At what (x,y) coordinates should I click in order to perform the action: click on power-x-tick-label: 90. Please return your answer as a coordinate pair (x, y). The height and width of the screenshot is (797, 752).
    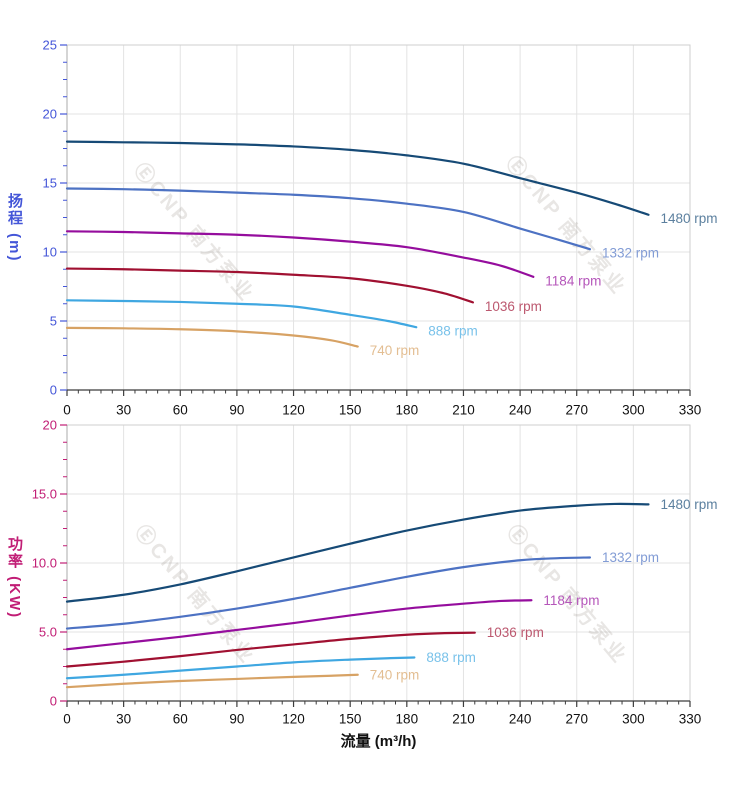
    Looking at the image, I should click on (236, 719).